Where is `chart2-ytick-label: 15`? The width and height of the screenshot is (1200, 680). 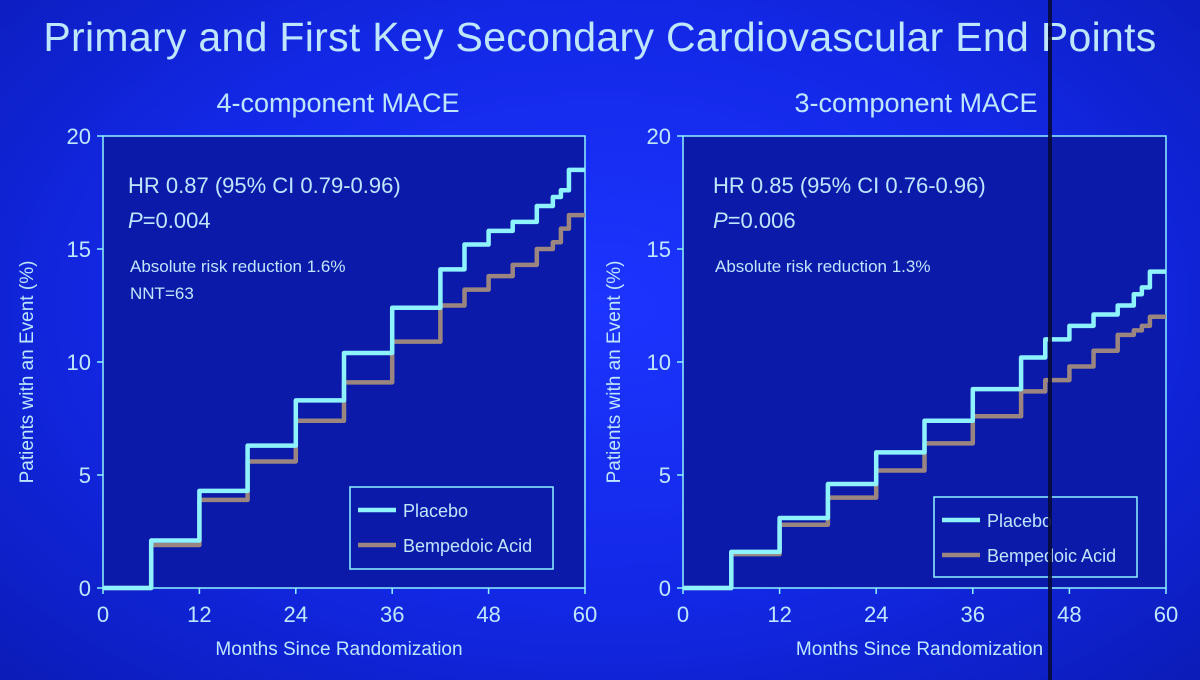
chart2-ytick-label: 15 is located at coordinates (659, 249).